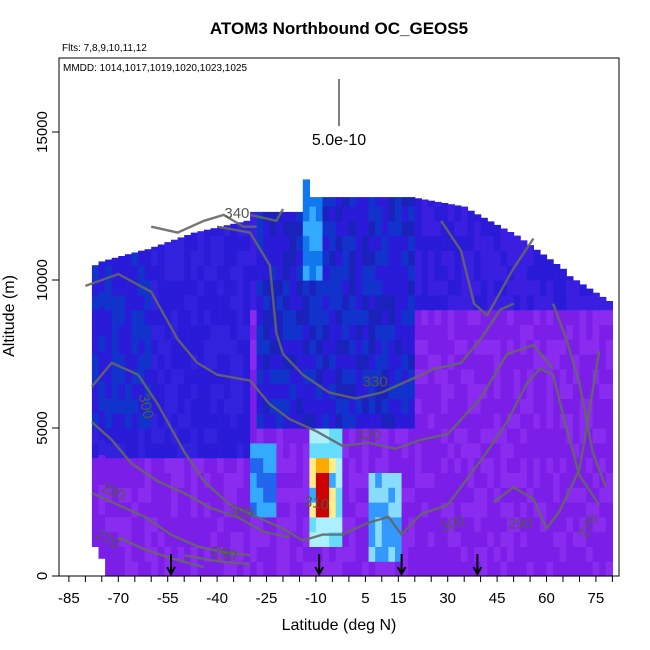 This screenshot has width=650, height=650. I want to click on dates-label: MMDD: 1014,1017,1019,1020,1023,1025, so click(155, 68).